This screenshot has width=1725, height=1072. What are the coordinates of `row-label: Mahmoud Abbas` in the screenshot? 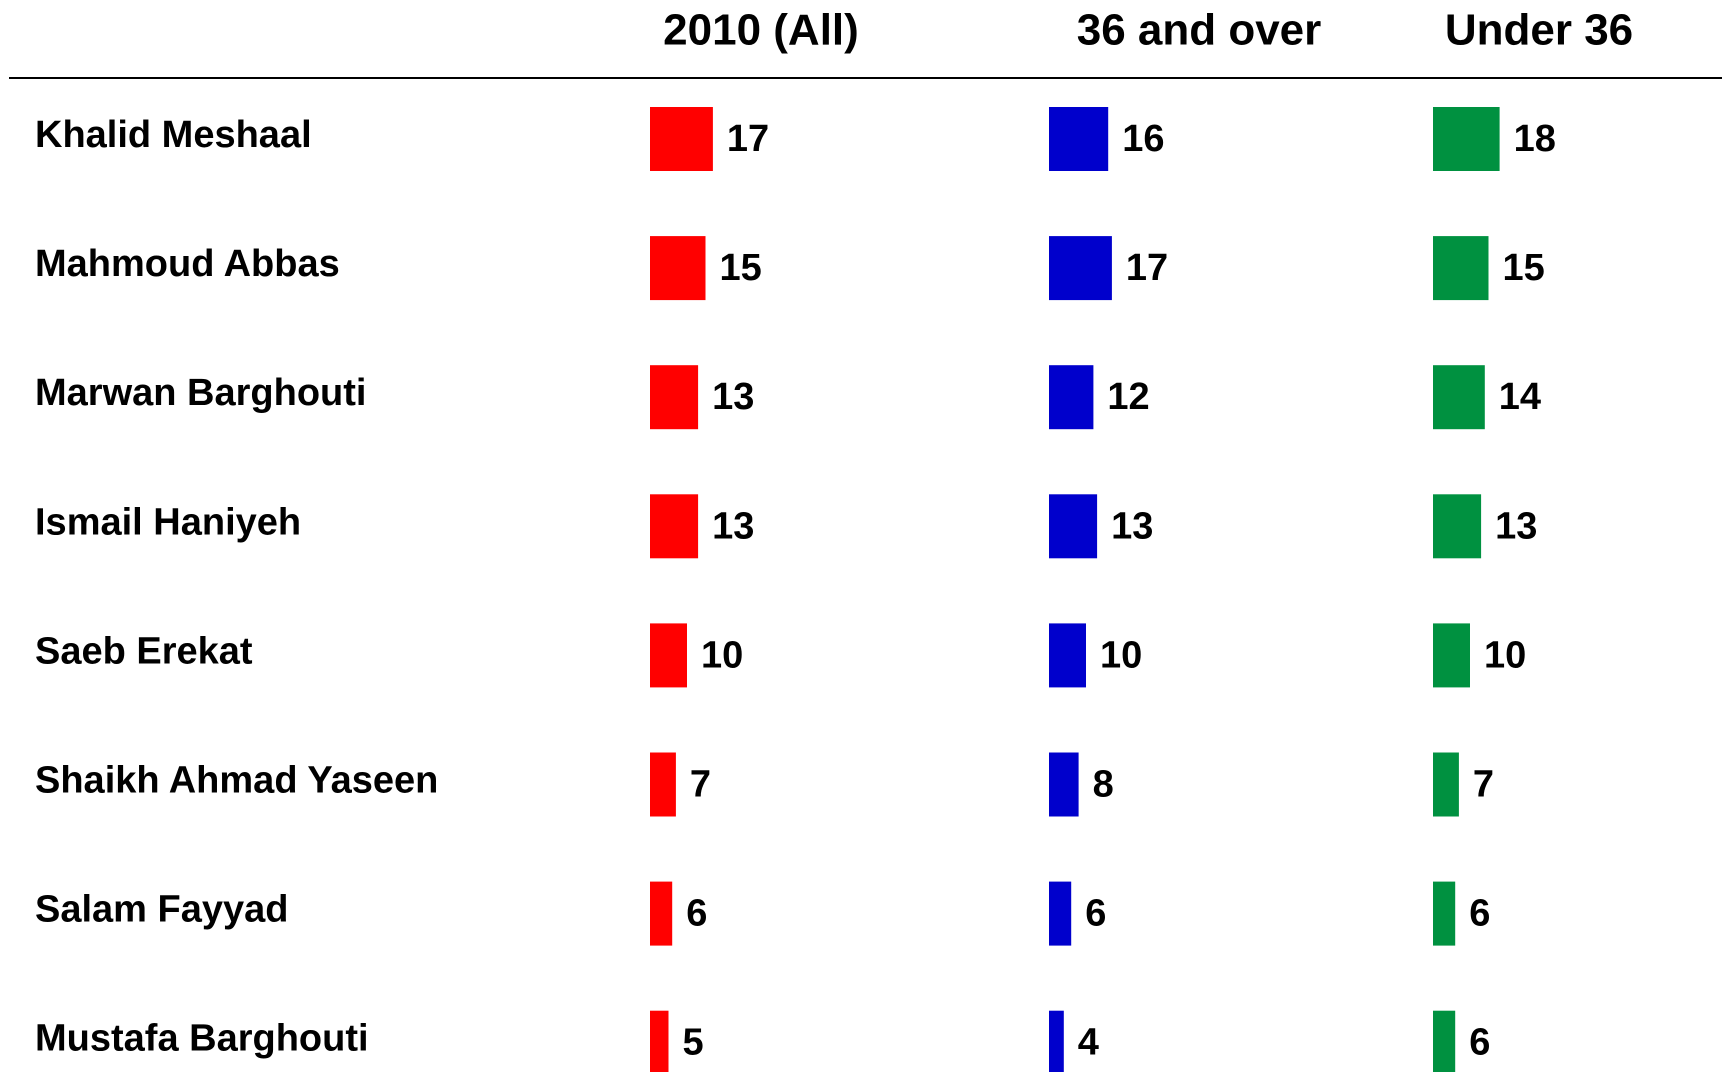 It's located at (187, 264).